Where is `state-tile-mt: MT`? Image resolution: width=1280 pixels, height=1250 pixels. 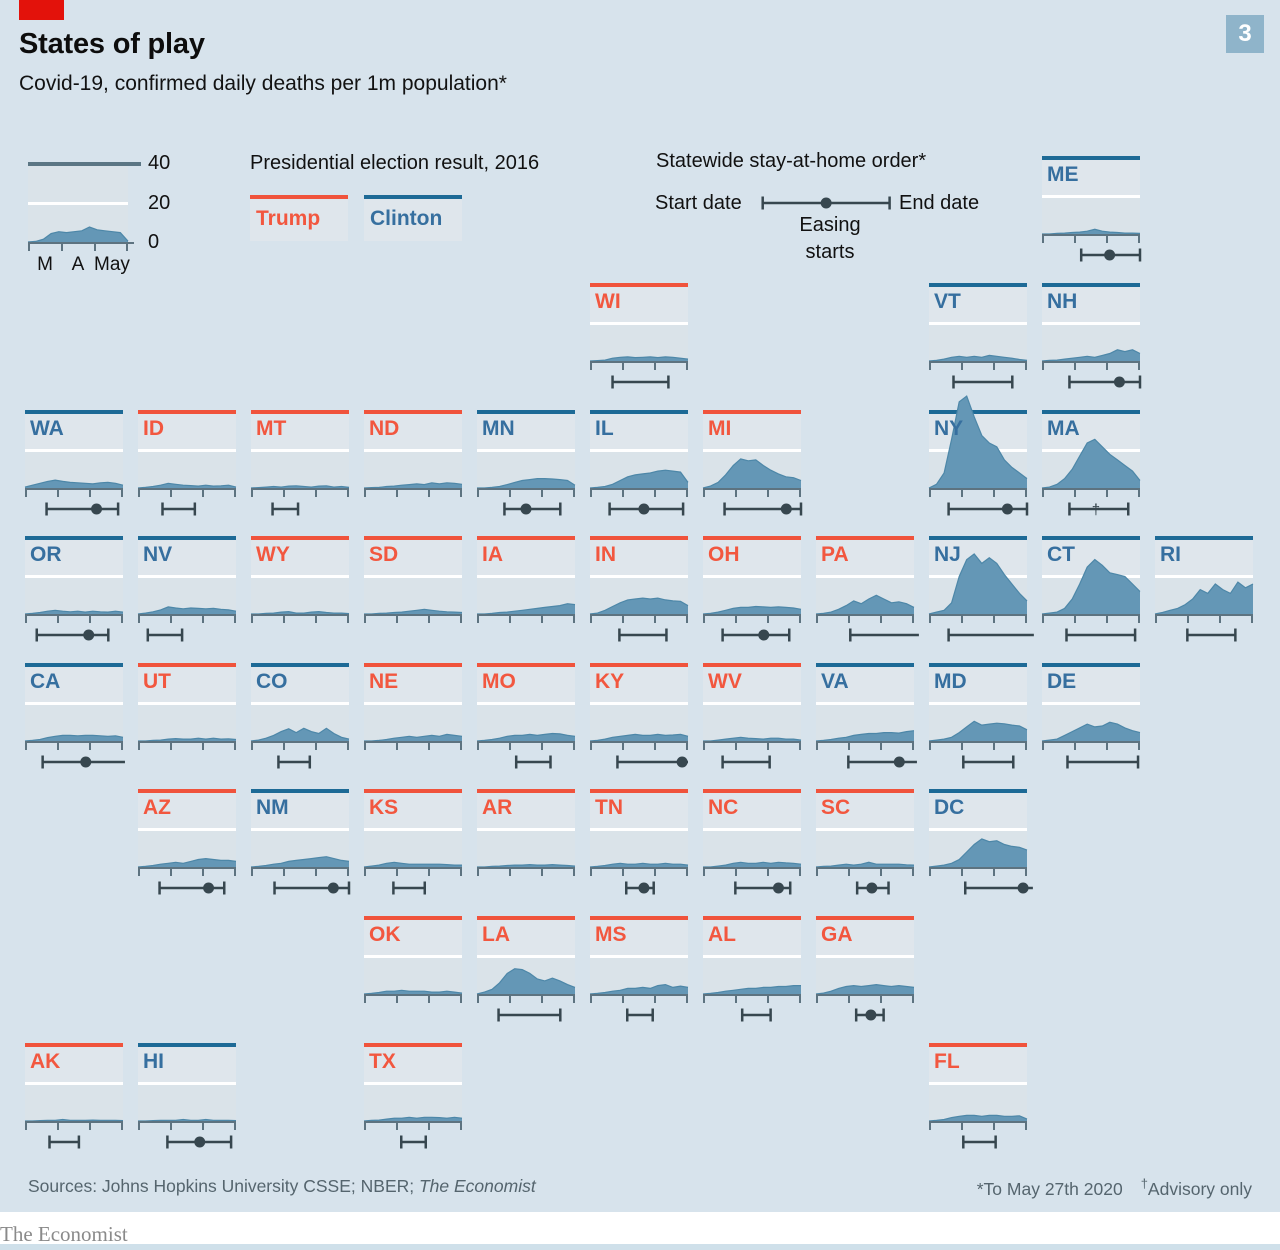
state-tile-mt: MT is located at coordinates (300, 466).